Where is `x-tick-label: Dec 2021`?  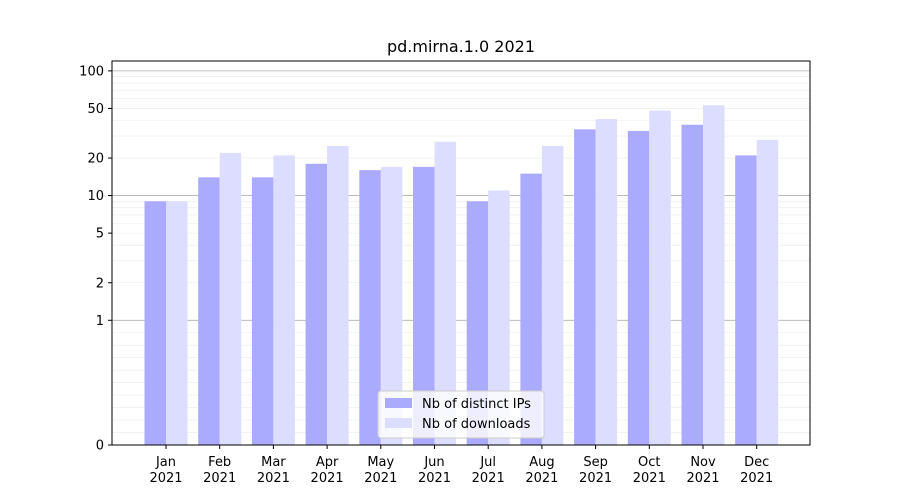 x-tick-label: Dec 2021 is located at coordinates (756, 470).